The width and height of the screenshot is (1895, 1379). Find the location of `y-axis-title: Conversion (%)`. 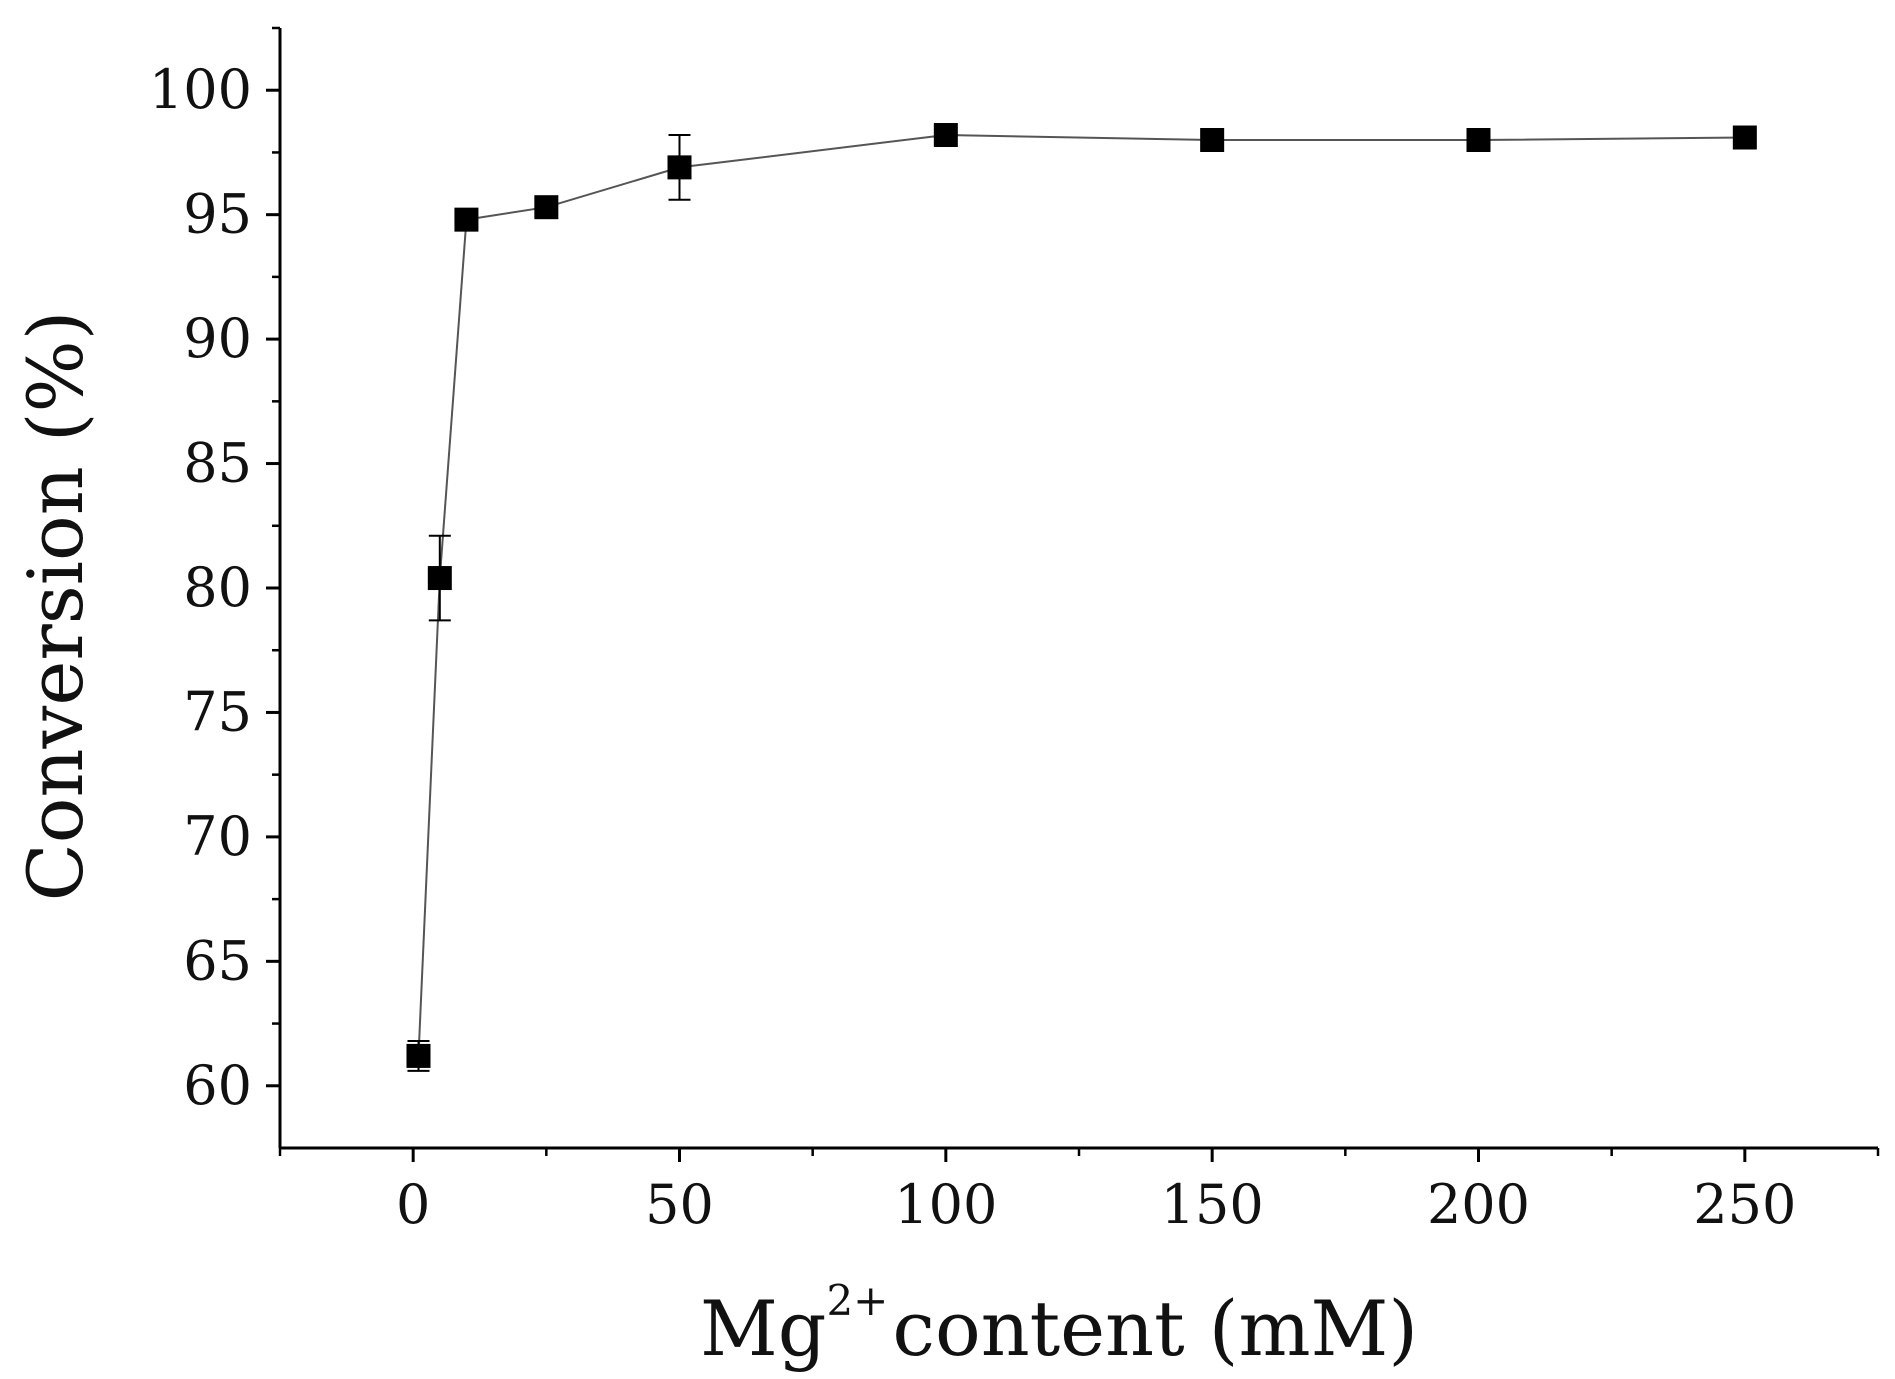

y-axis-title: Conversion (%) is located at coordinates (55, 606).